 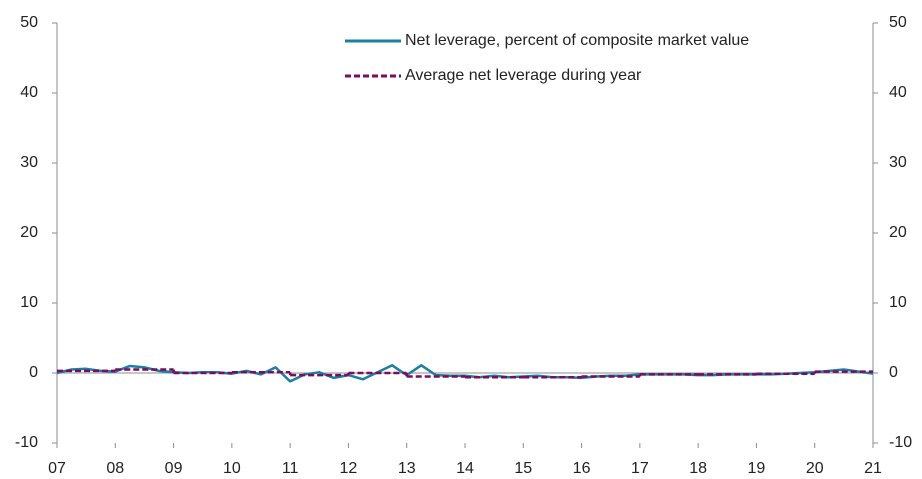 What do you see at coordinates (898, 162) in the screenshot?
I see `y2-tick-label: 30` at bounding box center [898, 162].